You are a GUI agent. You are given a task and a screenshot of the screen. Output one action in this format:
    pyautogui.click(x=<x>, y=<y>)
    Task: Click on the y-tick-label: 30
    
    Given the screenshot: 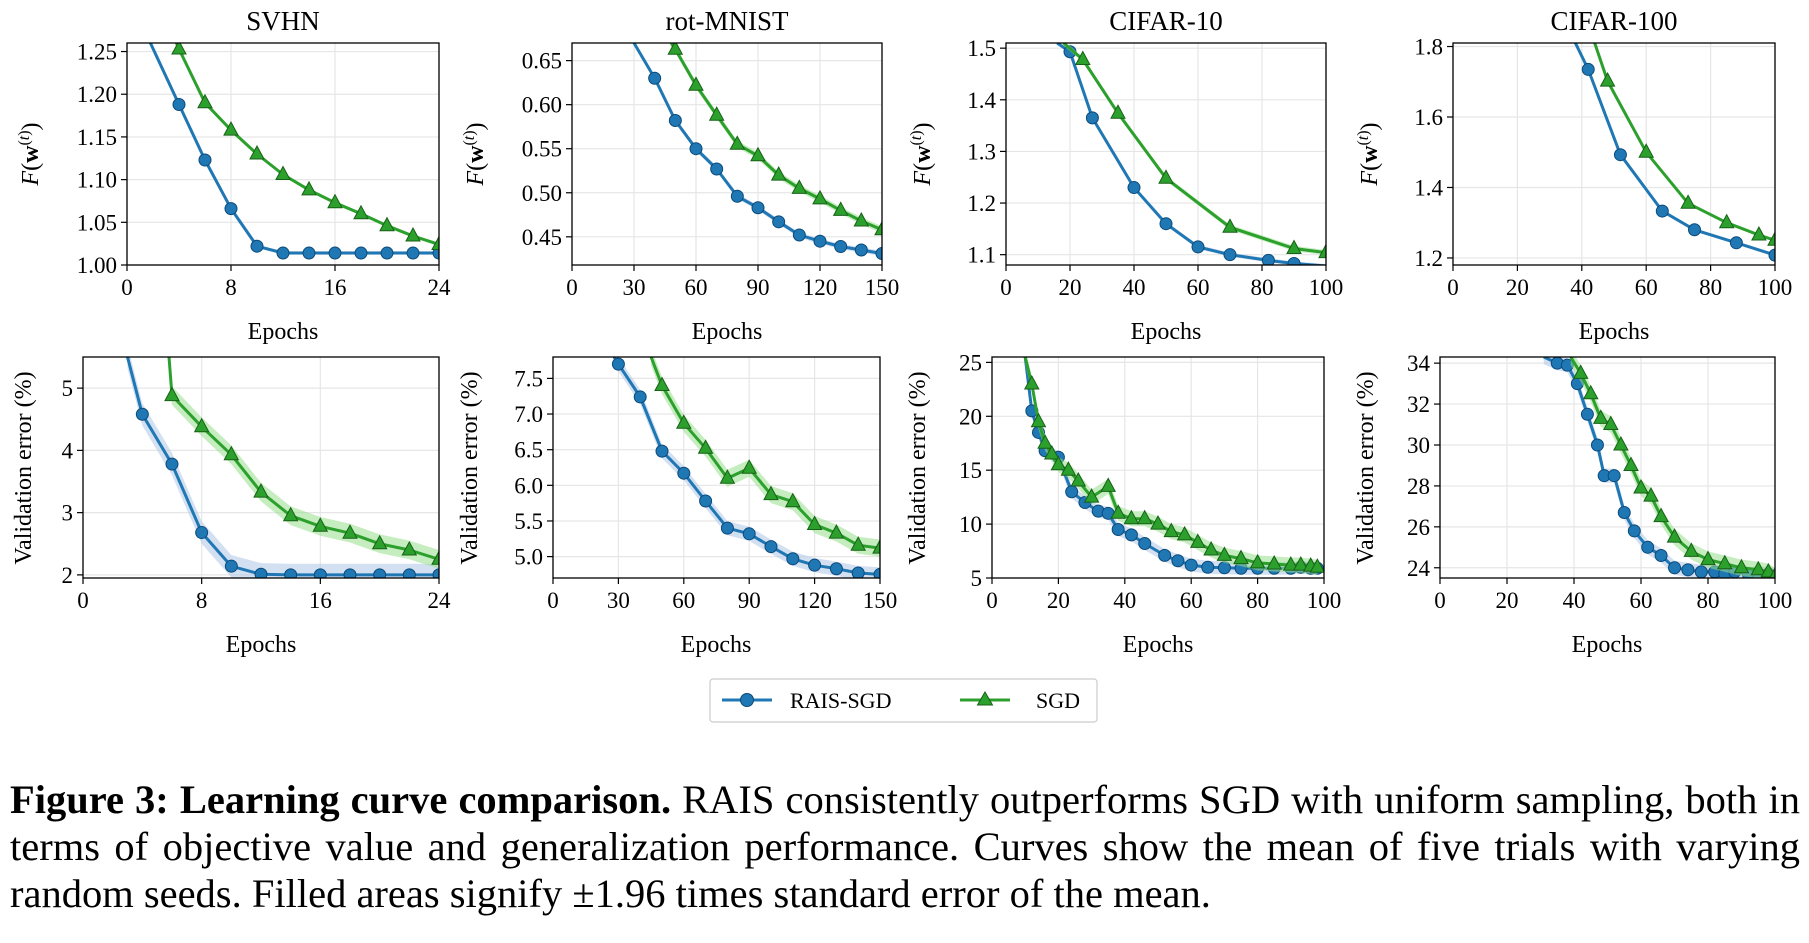 What is the action you would take?
    pyautogui.click(x=1418, y=445)
    